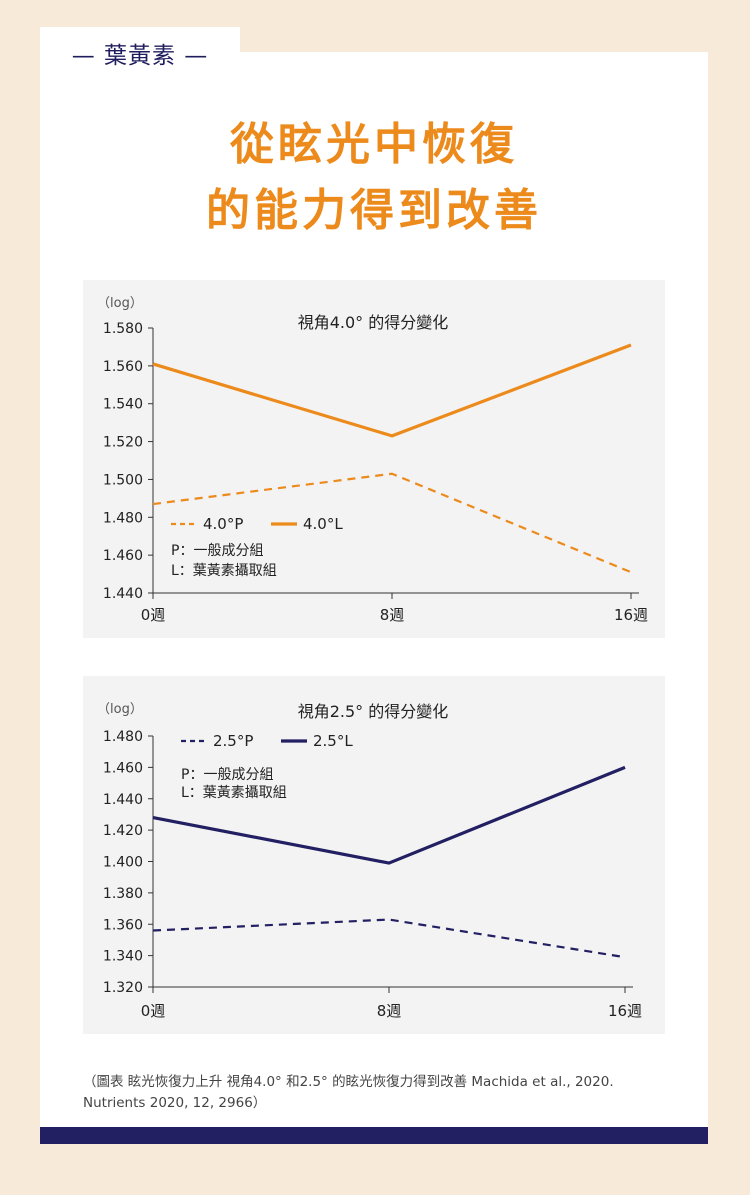 This screenshot has width=750, height=1195. What do you see at coordinates (333, 741) in the screenshot?
I see `legend-label: 2.5°L` at bounding box center [333, 741].